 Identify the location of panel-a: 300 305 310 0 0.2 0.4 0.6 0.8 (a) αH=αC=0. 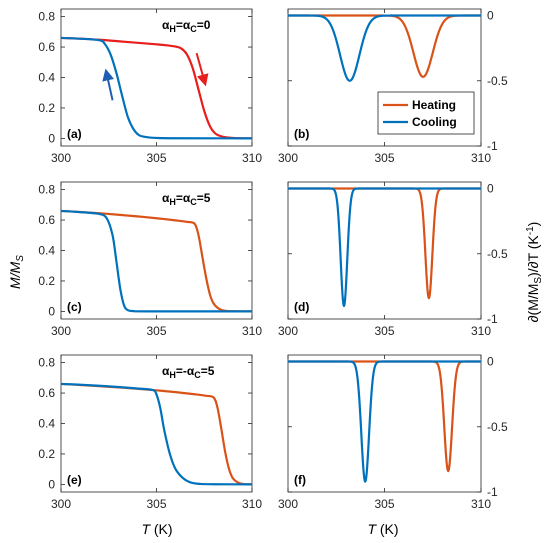
(150, 86).